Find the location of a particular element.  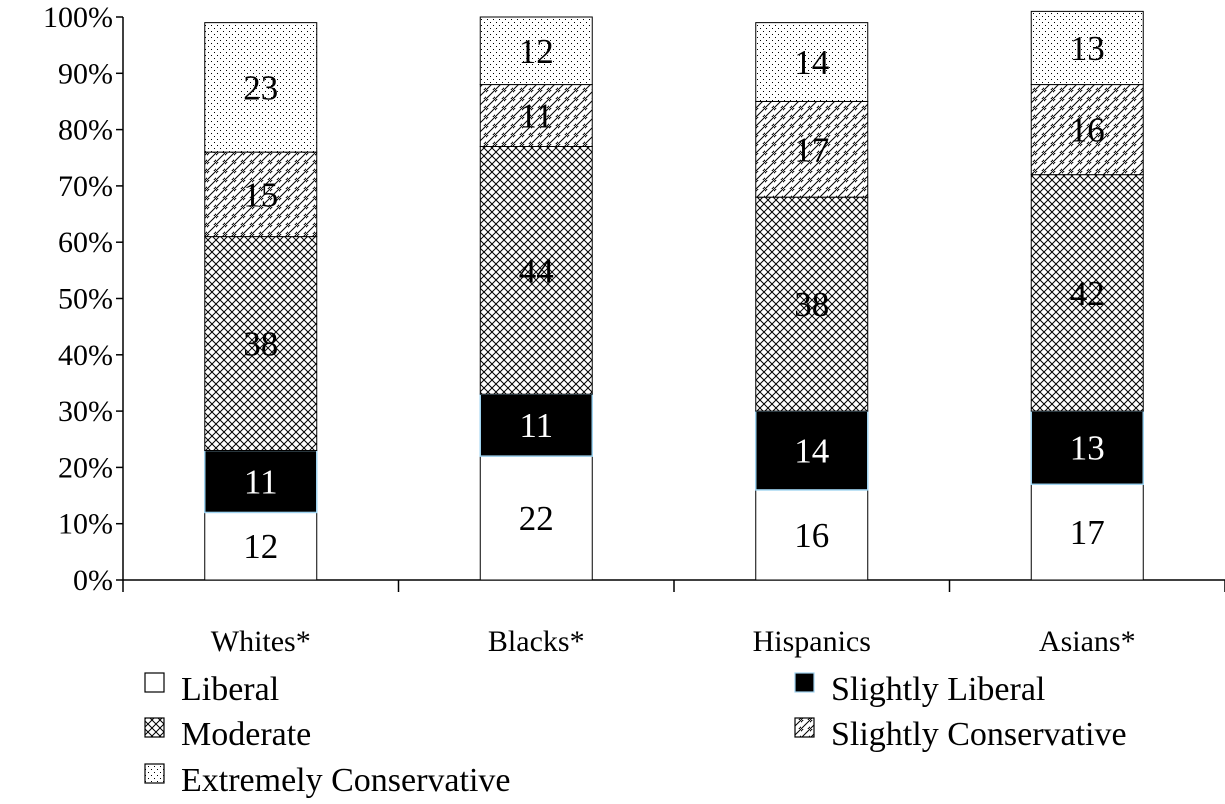

x-category-label: Hispanics is located at coordinates (812, 641).